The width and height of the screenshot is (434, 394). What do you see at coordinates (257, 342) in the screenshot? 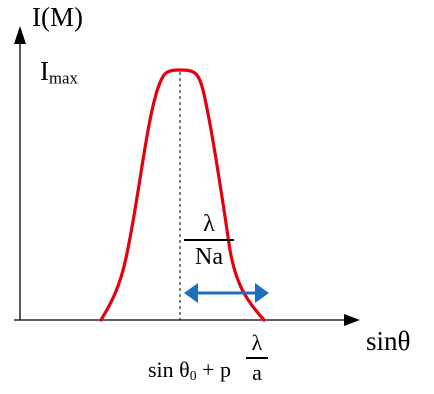
I see `condition-numerator: λ` at bounding box center [257, 342].